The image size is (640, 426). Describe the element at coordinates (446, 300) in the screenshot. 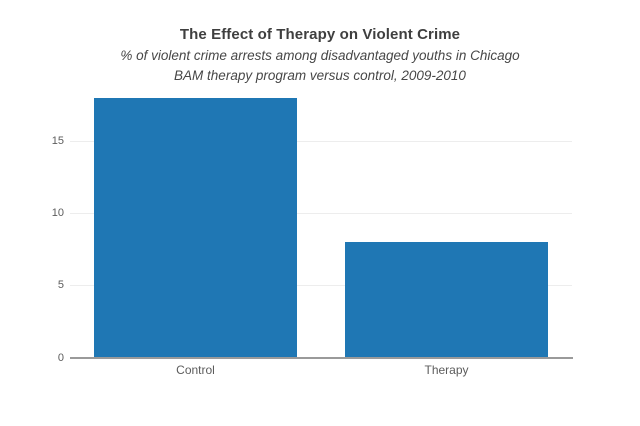

I see `bar-therapy` at that location.